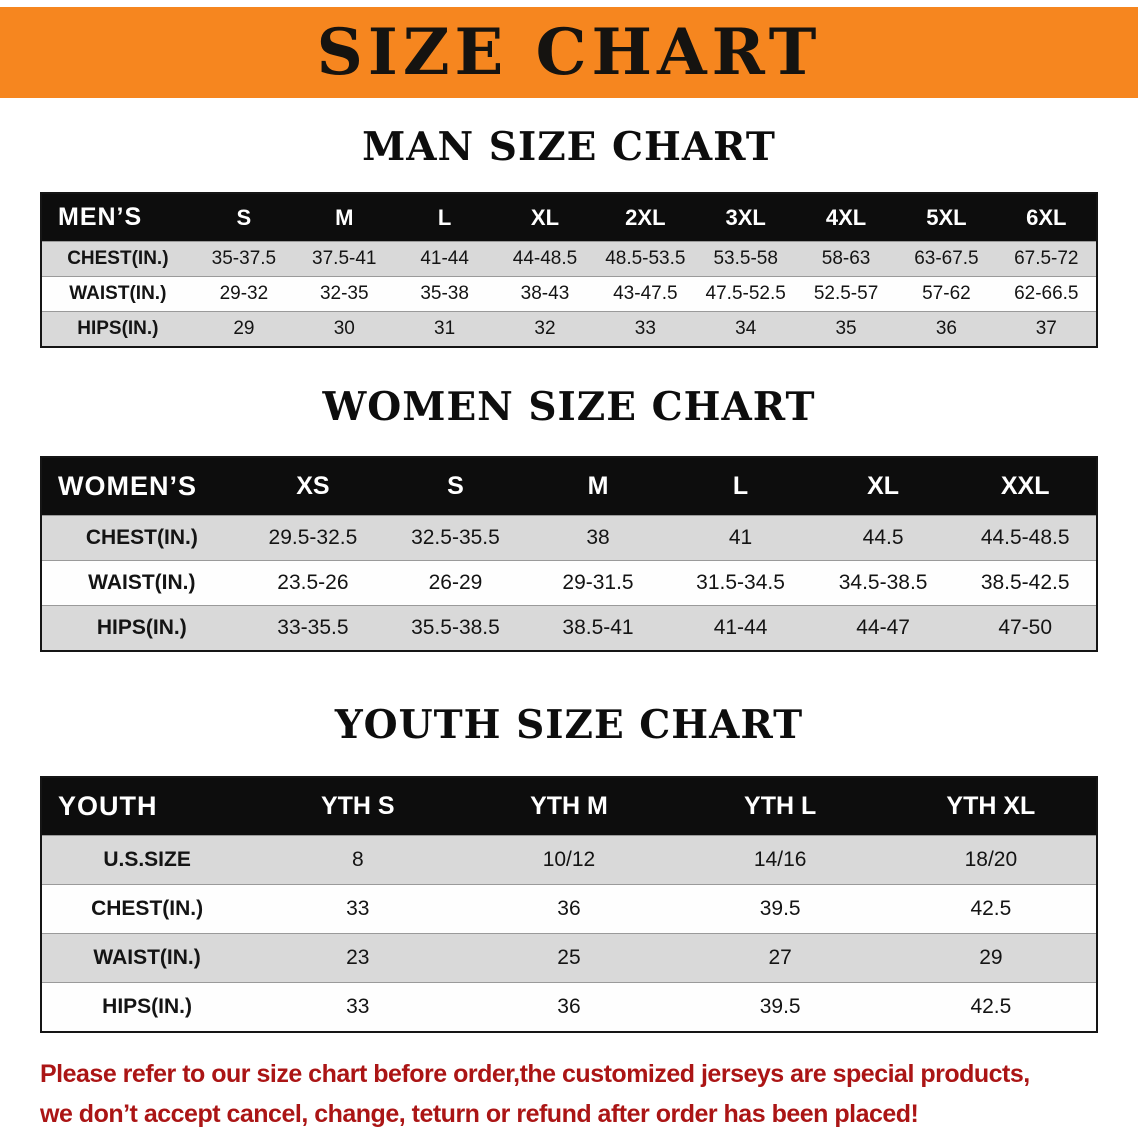  Describe the element at coordinates (569, 329) in the screenshot. I see `table-row: HIPS(IN.) 29 30 31 32 33 34 35 36 37` at that location.